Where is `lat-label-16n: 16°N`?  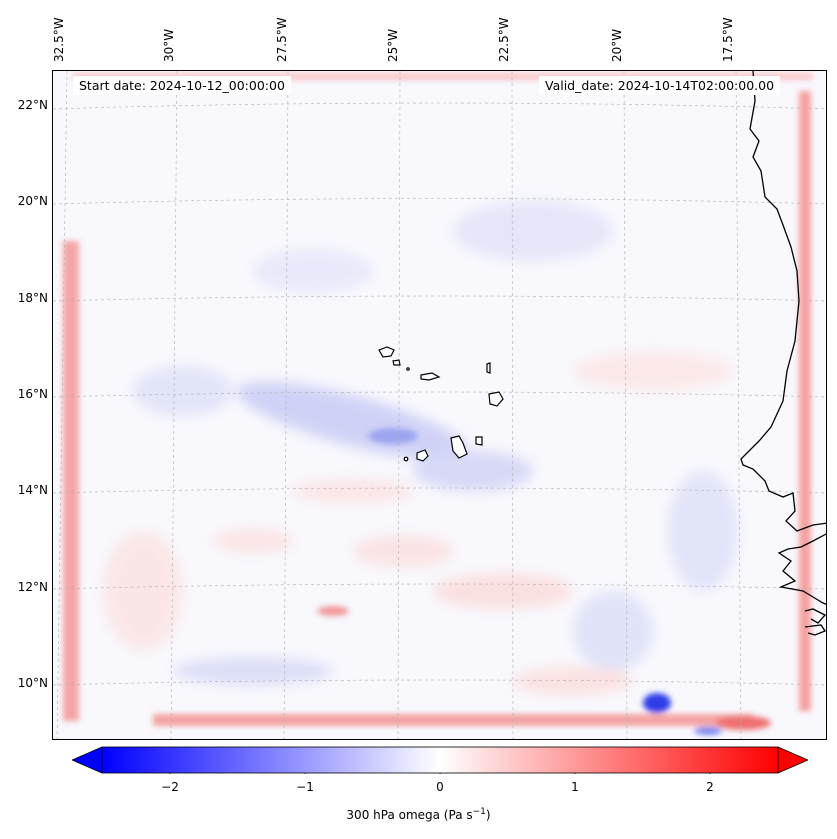
lat-label-16n: 16°N is located at coordinates (32, 394).